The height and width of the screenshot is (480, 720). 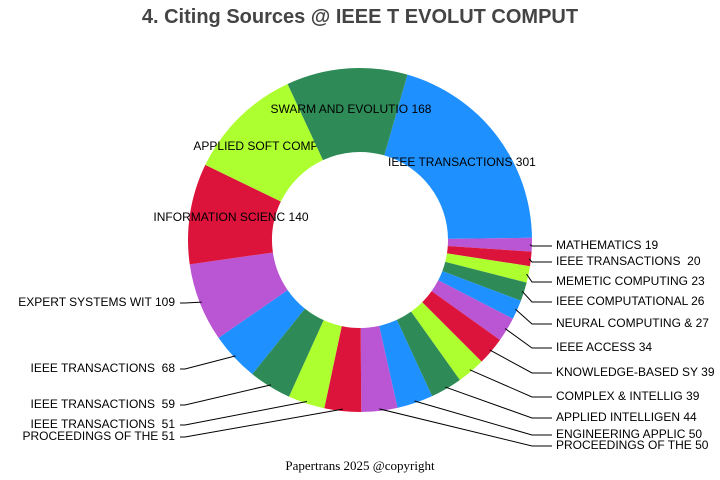 What do you see at coordinates (630, 281) in the screenshot?
I see `slice-label: MEMETIC COMPUTING 23` at bounding box center [630, 281].